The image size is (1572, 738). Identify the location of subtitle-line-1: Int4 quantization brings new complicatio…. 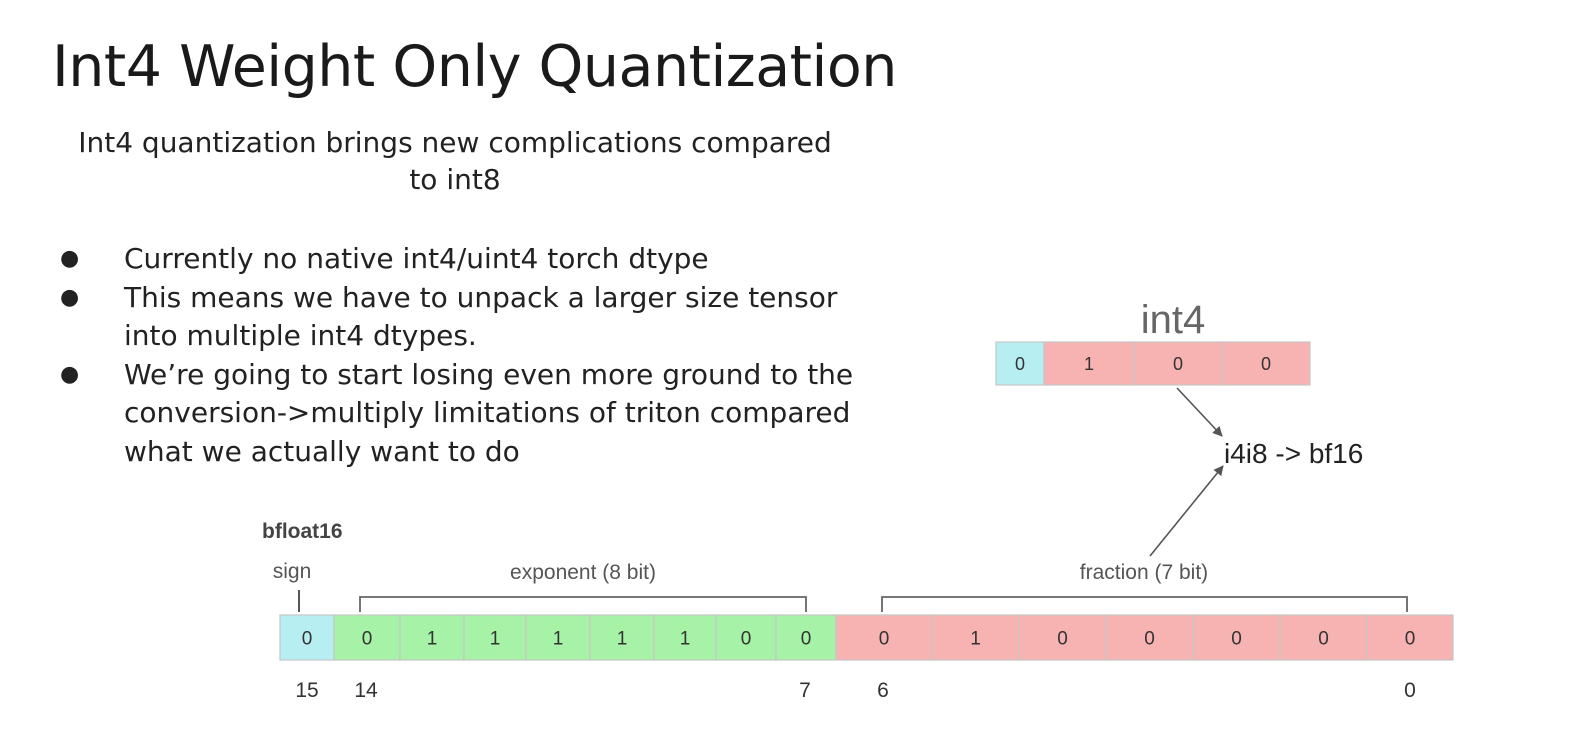
(455, 142).